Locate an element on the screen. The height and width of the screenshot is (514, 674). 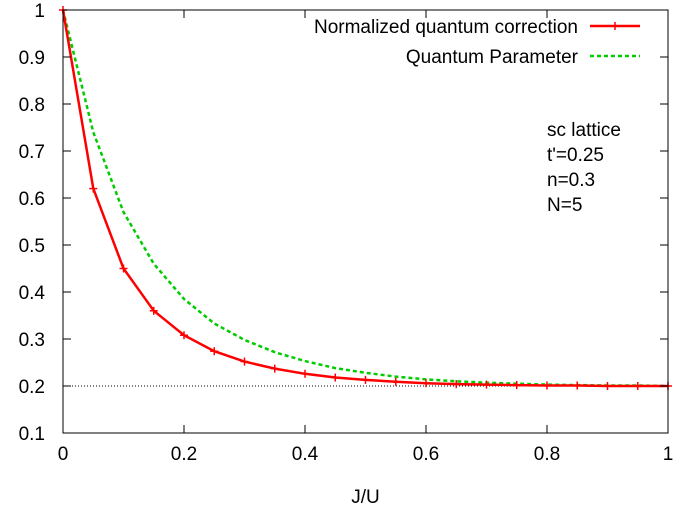
y-tick-label: 0.6 is located at coordinates (32, 199).